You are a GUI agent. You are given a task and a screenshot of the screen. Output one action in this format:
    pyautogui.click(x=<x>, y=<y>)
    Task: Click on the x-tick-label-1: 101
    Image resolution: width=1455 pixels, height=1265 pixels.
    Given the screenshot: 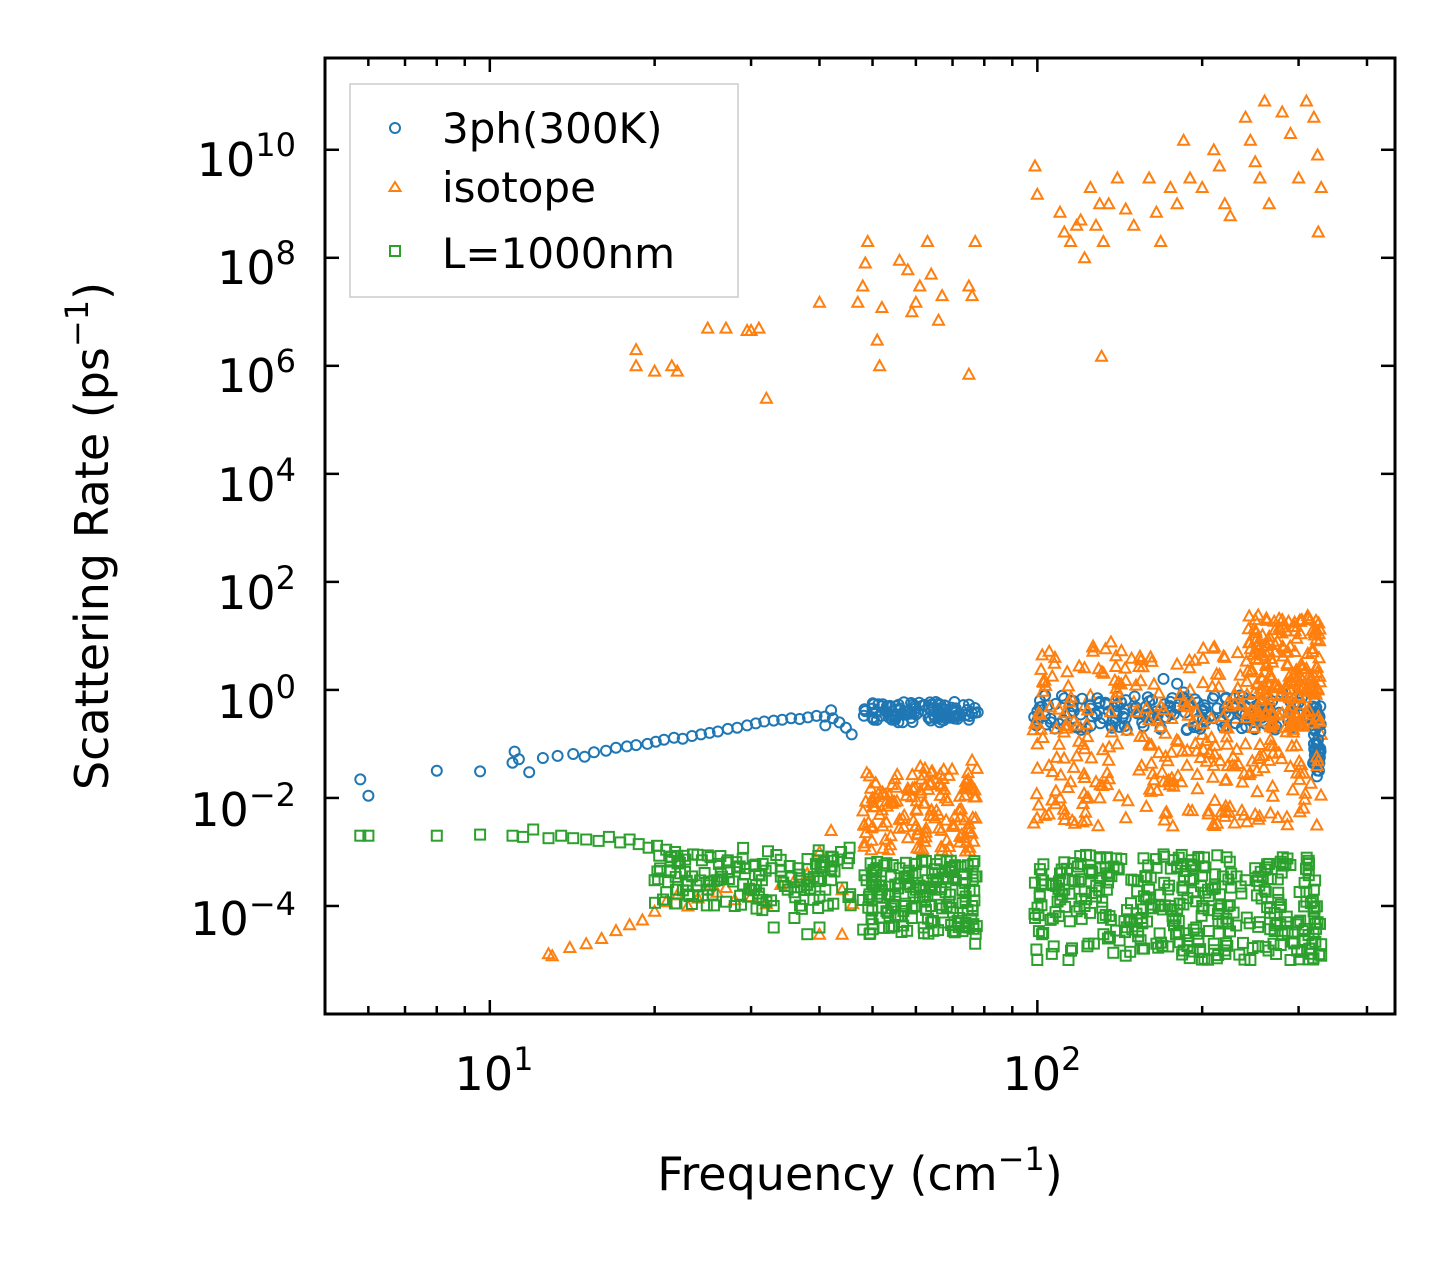 What is the action you would take?
    pyautogui.click(x=494, y=1070)
    